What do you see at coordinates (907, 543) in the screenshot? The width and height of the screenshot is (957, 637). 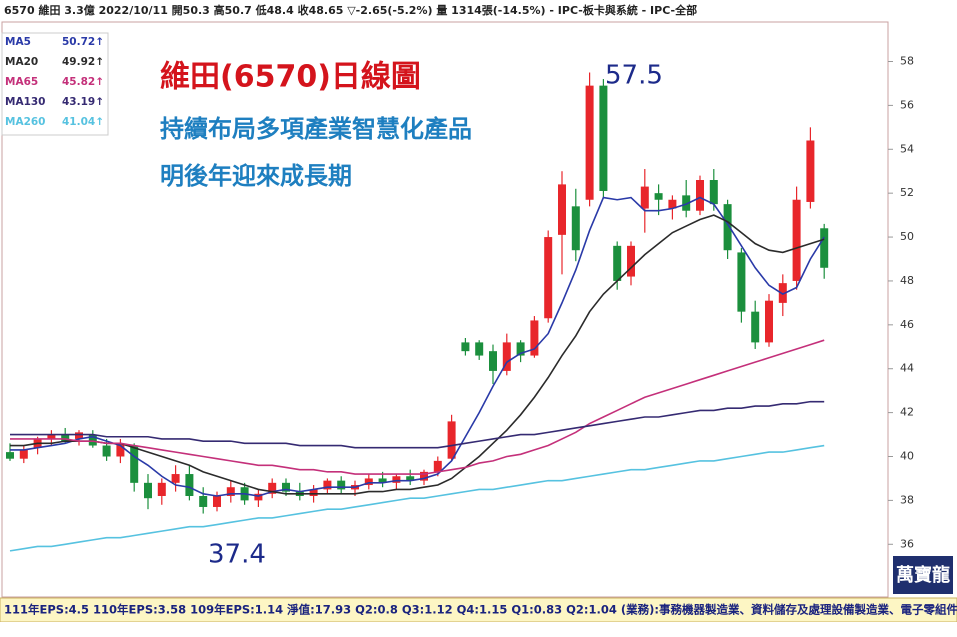 I see `y-tick-label: 36` at bounding box center [907, 543].